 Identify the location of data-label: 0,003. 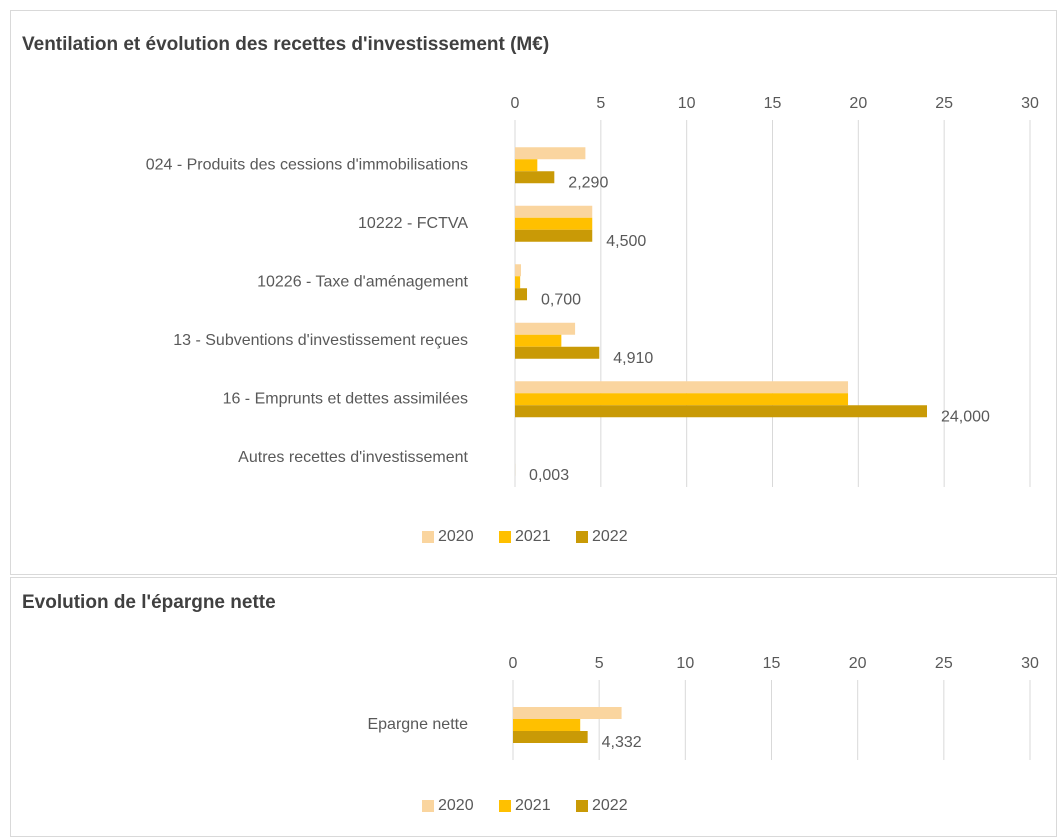
(549, 475).